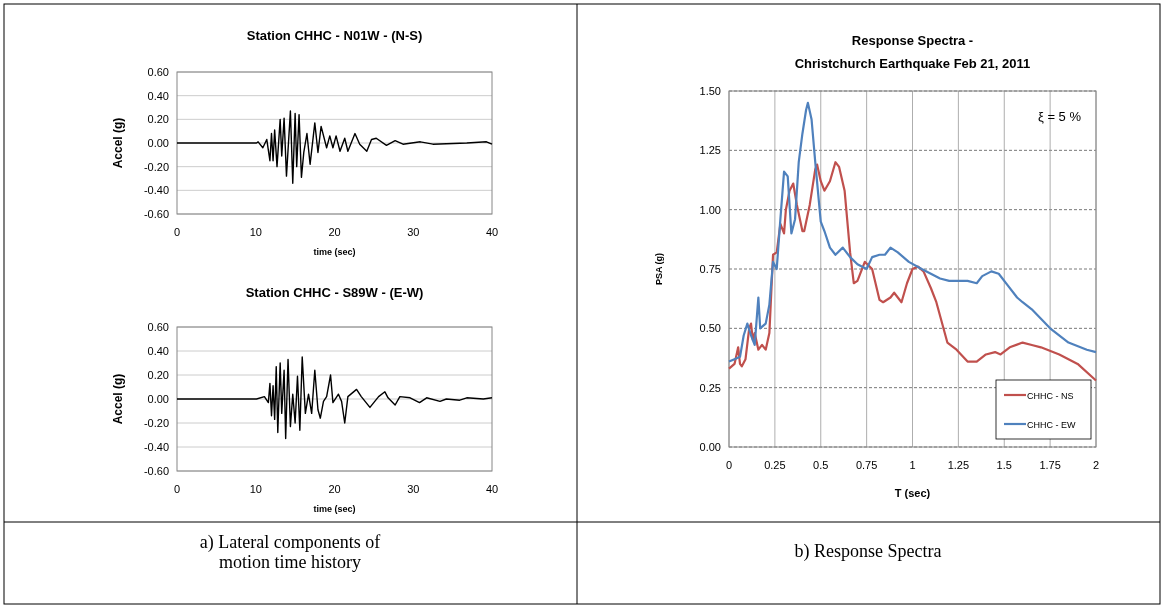 This screenshot has height=608, width=1165. I want to click on x-tick-label: 1.5, so click(1004, 465).